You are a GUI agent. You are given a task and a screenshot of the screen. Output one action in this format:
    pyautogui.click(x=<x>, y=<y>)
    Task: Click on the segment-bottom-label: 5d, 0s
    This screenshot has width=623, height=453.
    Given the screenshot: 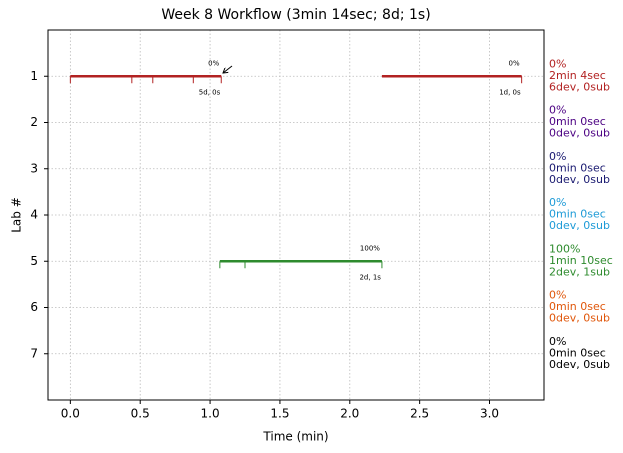 What is the action you would take?
    pyautogui.click(x=210, y=92)
    